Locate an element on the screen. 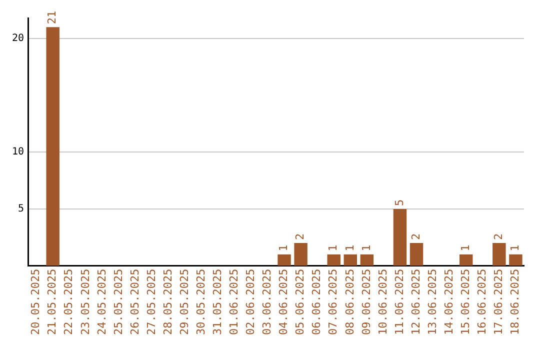 Image resolution: width=540 pixels, height=340 pixels. x-tick-label: 05.06.2025 is located at coordinates (300, 302).